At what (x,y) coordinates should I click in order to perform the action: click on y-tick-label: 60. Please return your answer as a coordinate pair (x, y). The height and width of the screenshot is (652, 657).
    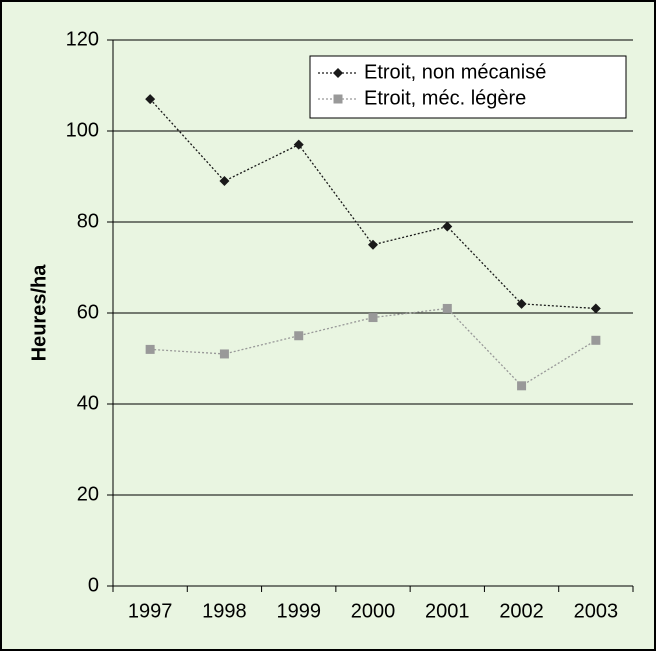
    Looking at the image, I should click on (88, 312).